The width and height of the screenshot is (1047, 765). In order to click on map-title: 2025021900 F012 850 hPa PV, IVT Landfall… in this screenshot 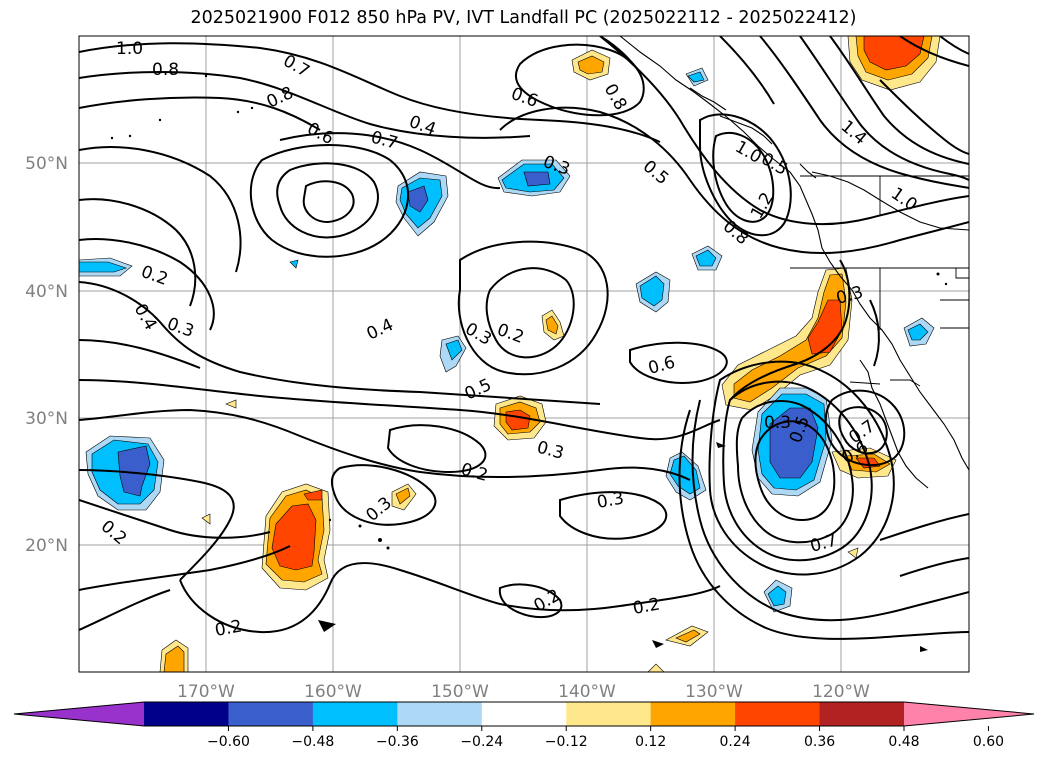, I will do `click(523, 18)`.